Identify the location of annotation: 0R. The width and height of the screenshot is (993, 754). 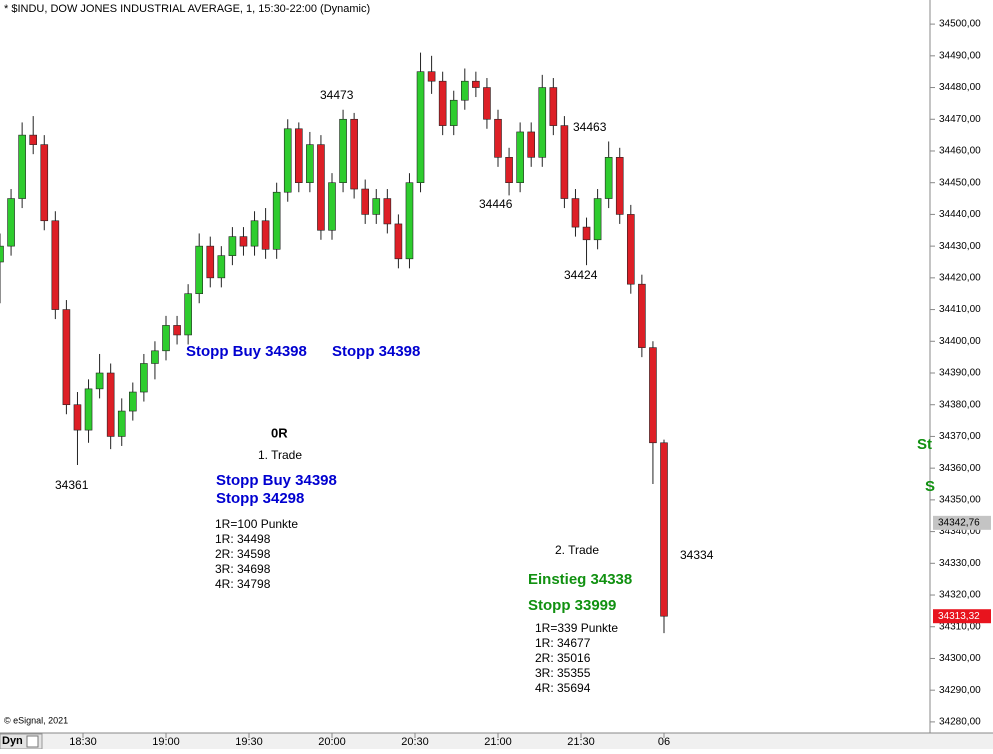
(279, 432).